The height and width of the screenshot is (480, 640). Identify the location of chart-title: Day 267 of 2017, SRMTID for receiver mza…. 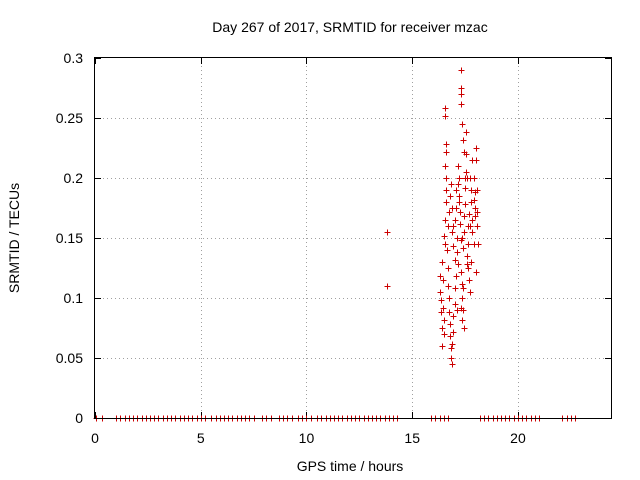
(349, 27).